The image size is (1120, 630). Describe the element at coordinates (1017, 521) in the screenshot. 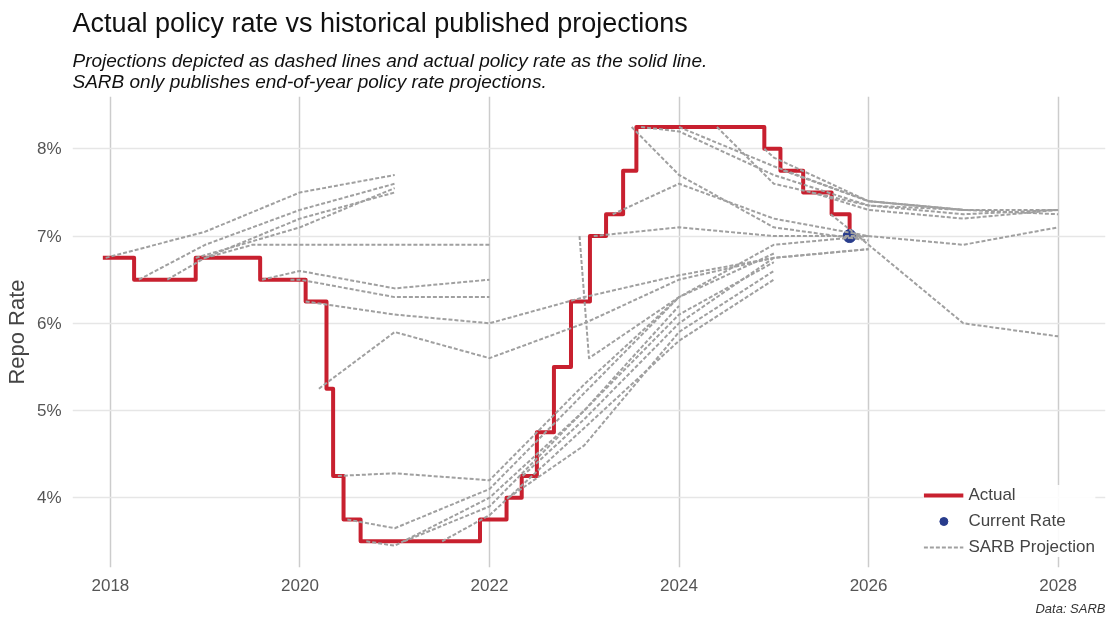

I see `legend-label: Current Rate` at that location.